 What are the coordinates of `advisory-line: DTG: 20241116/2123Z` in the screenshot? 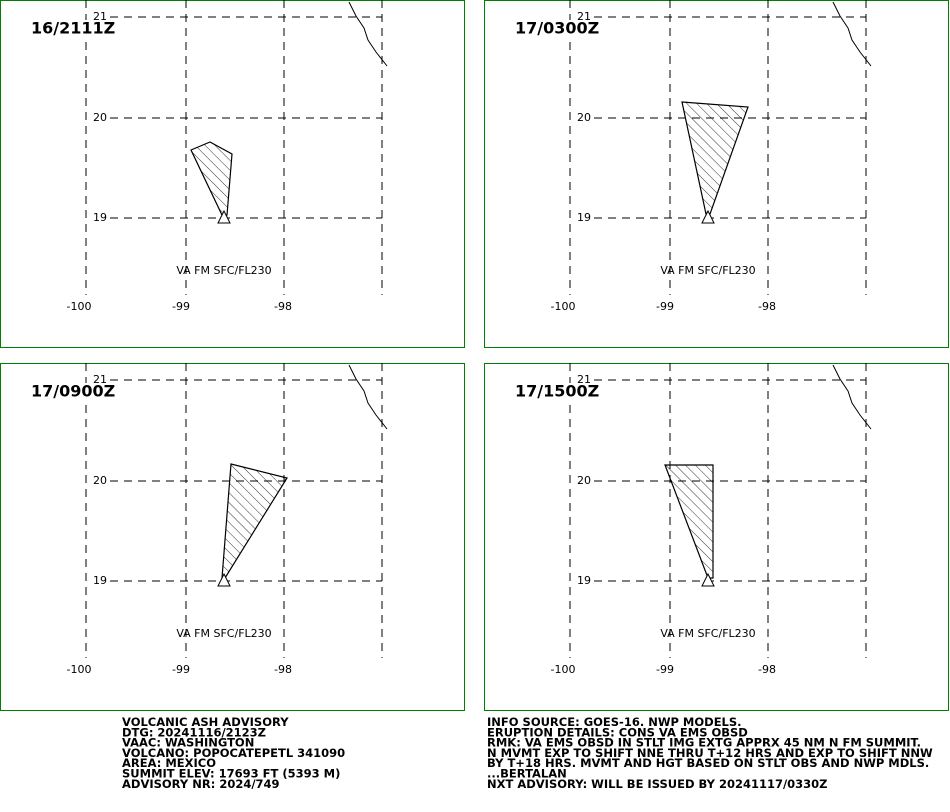 It's located at (194, 732).